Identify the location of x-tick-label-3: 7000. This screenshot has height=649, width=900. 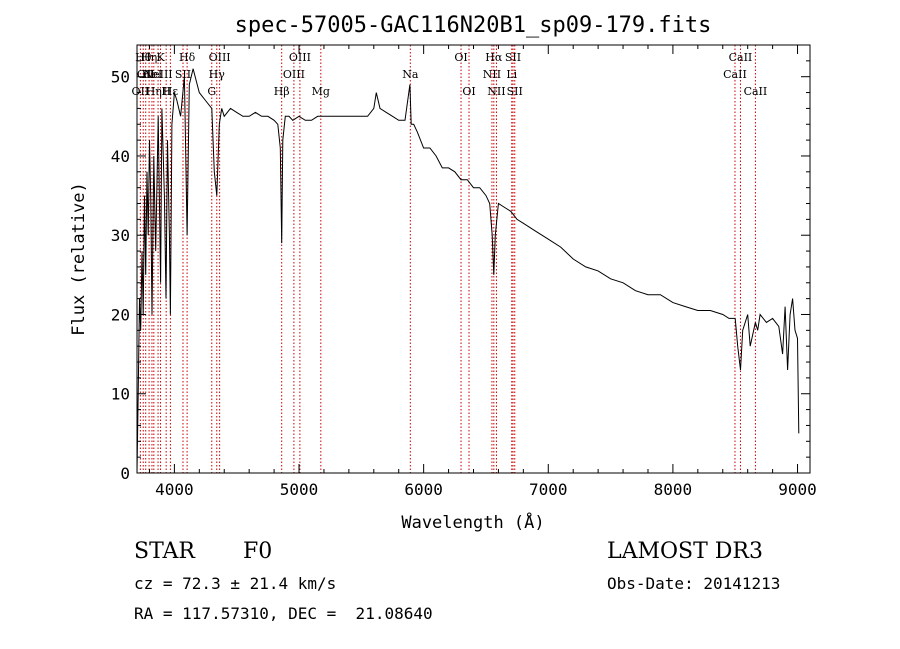
(548, 489).